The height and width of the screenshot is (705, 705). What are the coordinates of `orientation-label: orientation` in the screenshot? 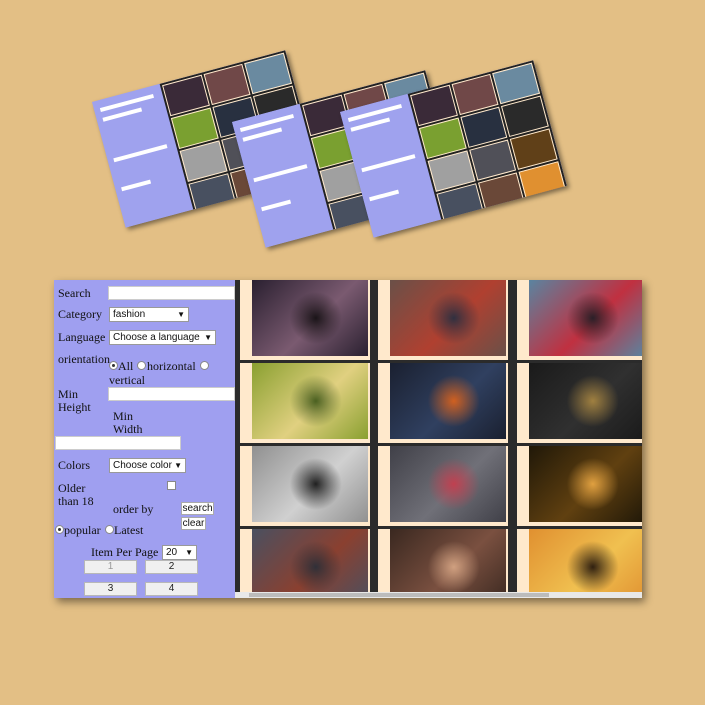 It's located at (84, 359).